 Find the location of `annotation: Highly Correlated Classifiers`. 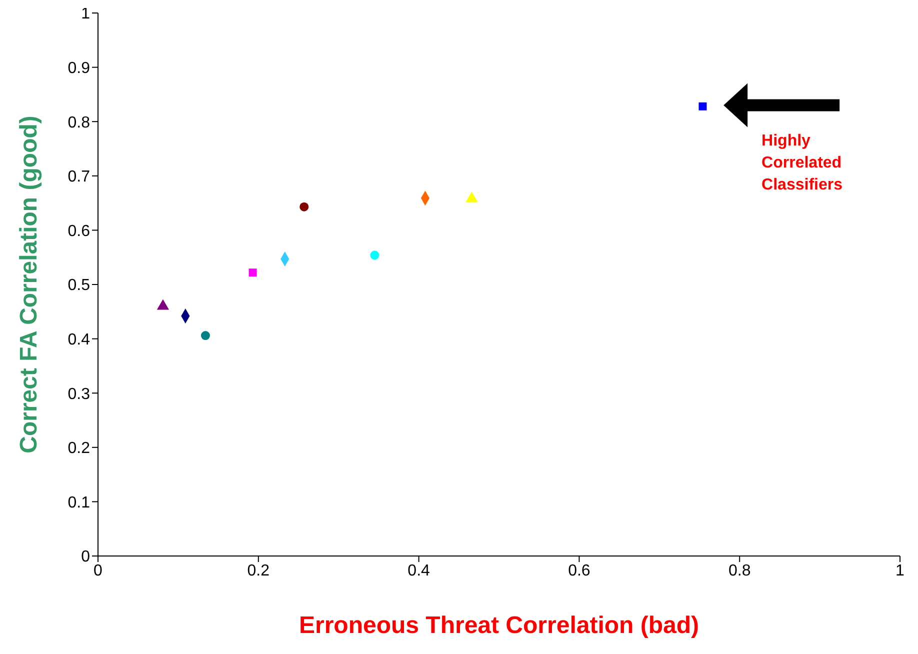

annotation: Highly Correlated Classifiers is located at coordinates (802, 163).